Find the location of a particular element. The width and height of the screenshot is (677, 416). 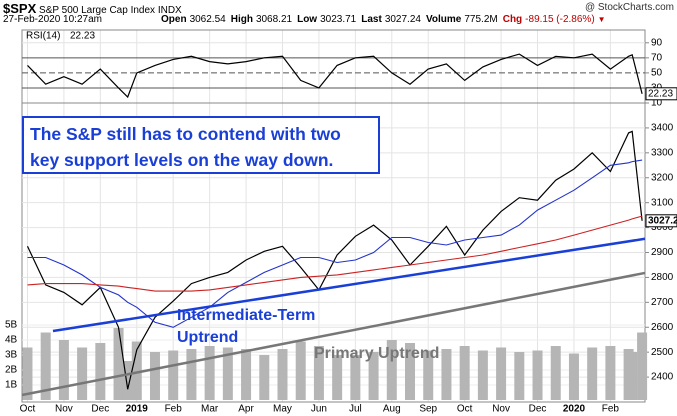

x-tick-label: Apr is located at coordinates (246, 409).